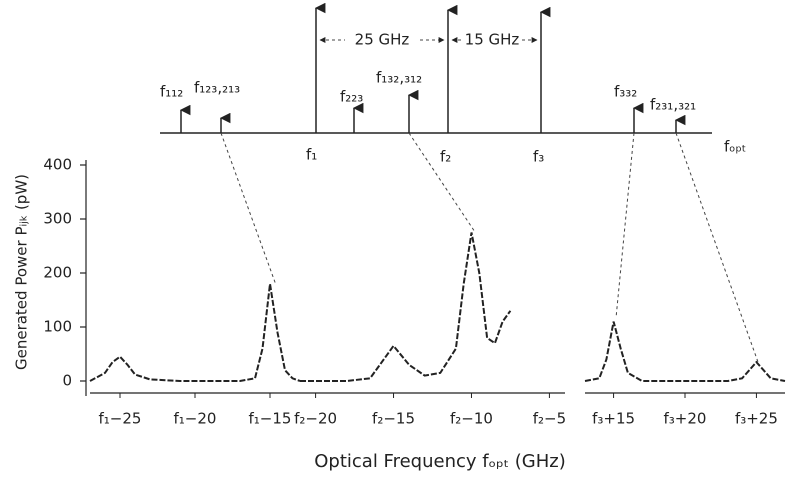  Describe the element at coordinates (492, 40) in the screenshot. I see `spacing-label: 15 GHz` at that location.